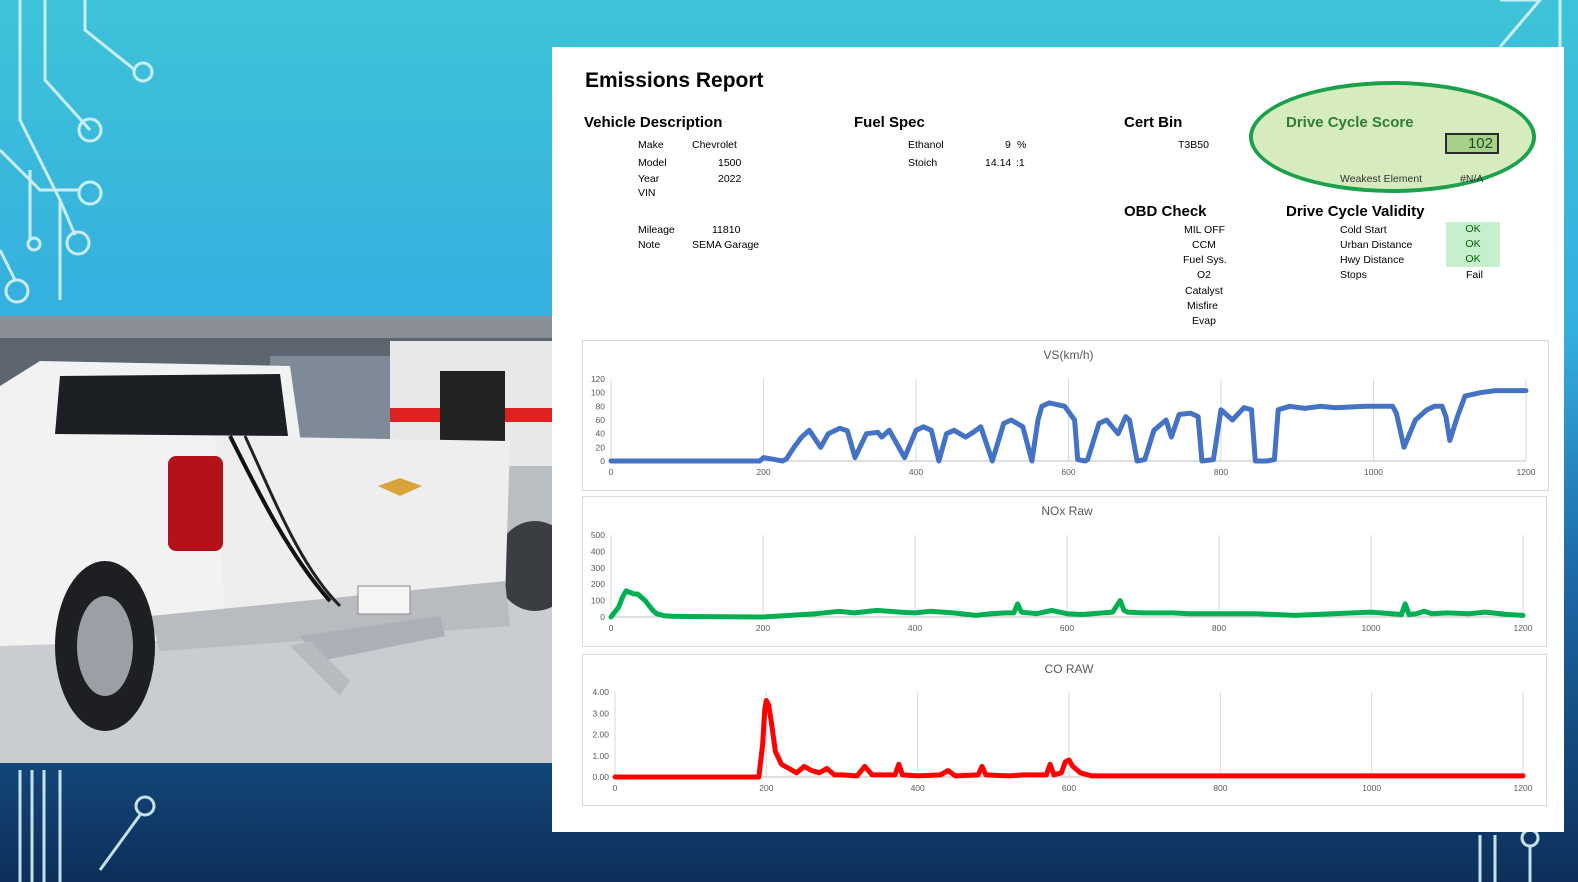 Image resolution: width=1578 pixels, height=882 pixels. I want to click on cert-bin-heading: Cert Bin, so click(1153, 122).